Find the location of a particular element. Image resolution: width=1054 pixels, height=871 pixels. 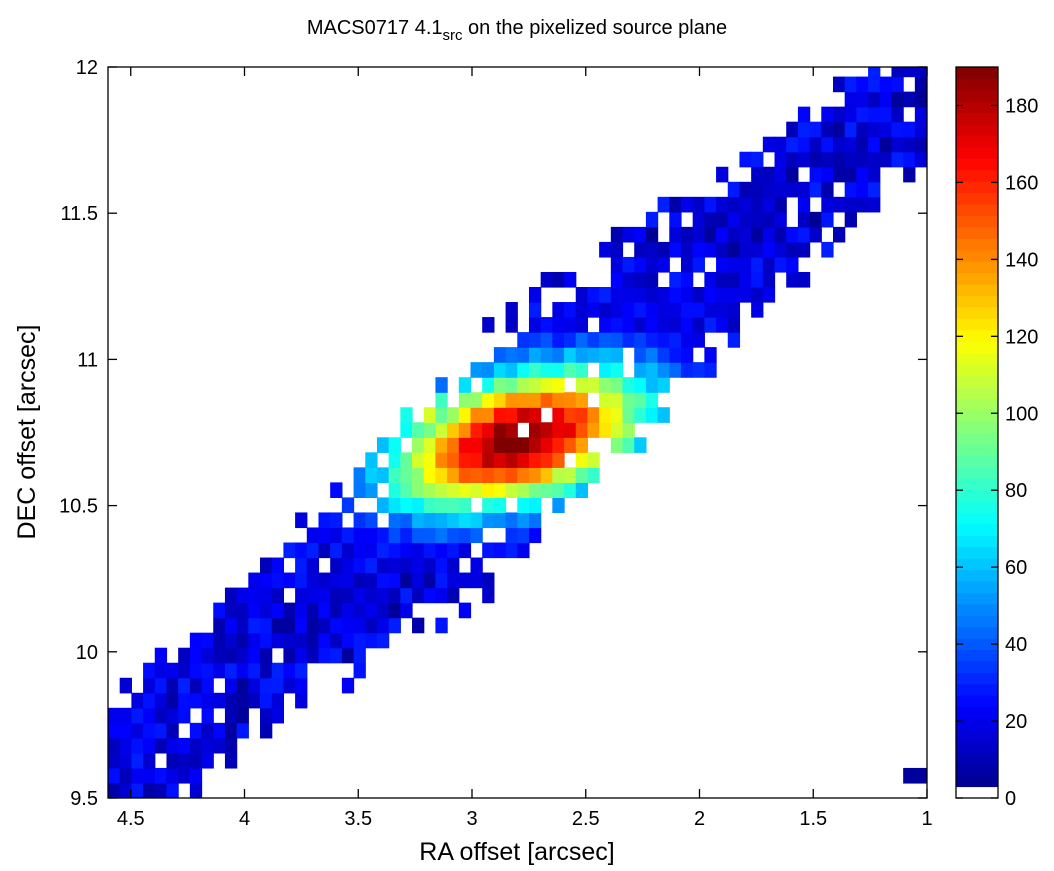

colorbar-tick-label: 40 is located at coordinates (1016, 645).